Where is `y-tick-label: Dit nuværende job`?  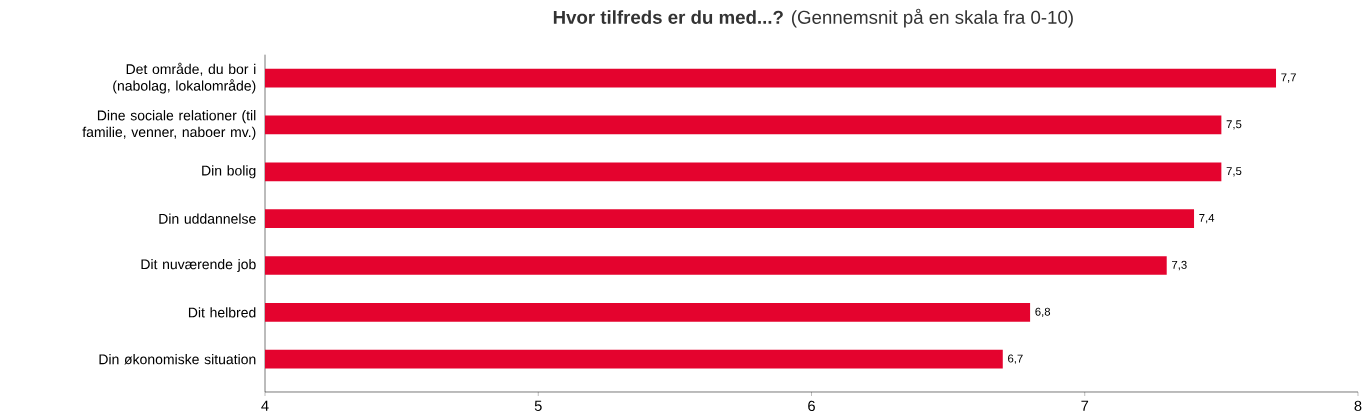 y-tick-label: Dit nuværende job is located at coordinates (198, 265).